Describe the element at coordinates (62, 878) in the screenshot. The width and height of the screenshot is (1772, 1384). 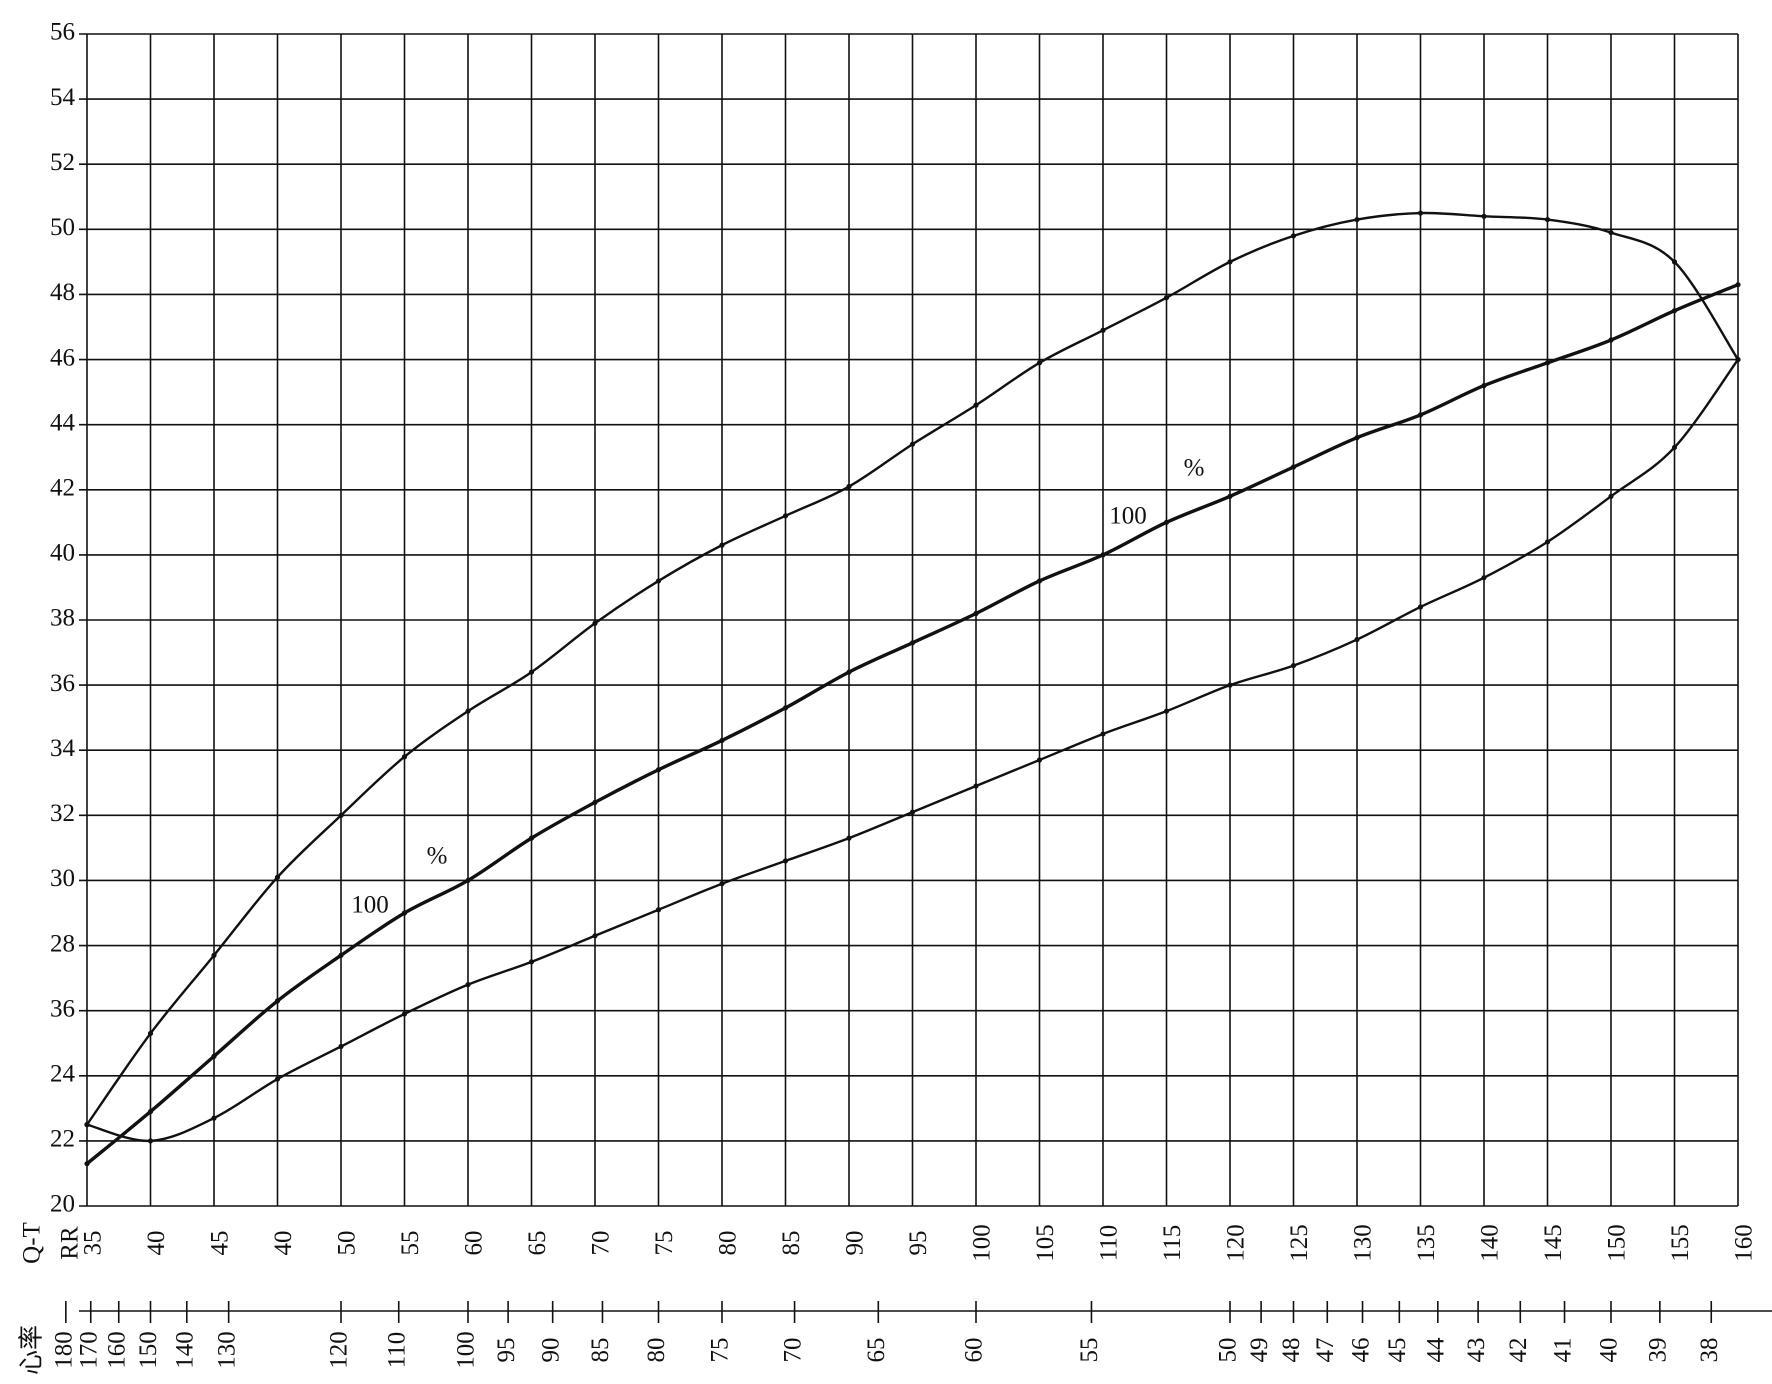
I see `y-tick-label: 30` at that location.